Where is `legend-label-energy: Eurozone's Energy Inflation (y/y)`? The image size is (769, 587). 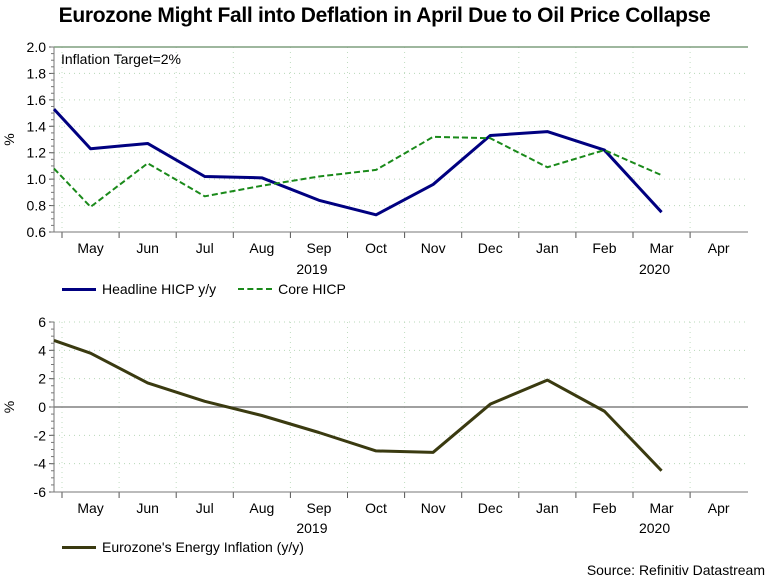
legend-label-energy: Eurozone's Energy Inflation (y/y) is located at coordinates (203, 547).